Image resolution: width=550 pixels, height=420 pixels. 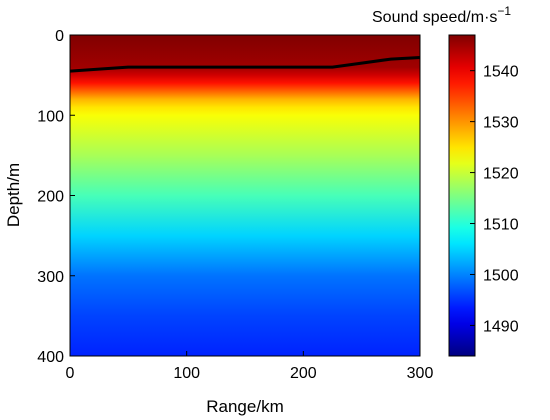 What do you see at coordinates (13, 195) in the screenshot?
I see `y-axis-label: Depth/m` at bounding box center [13, 195].